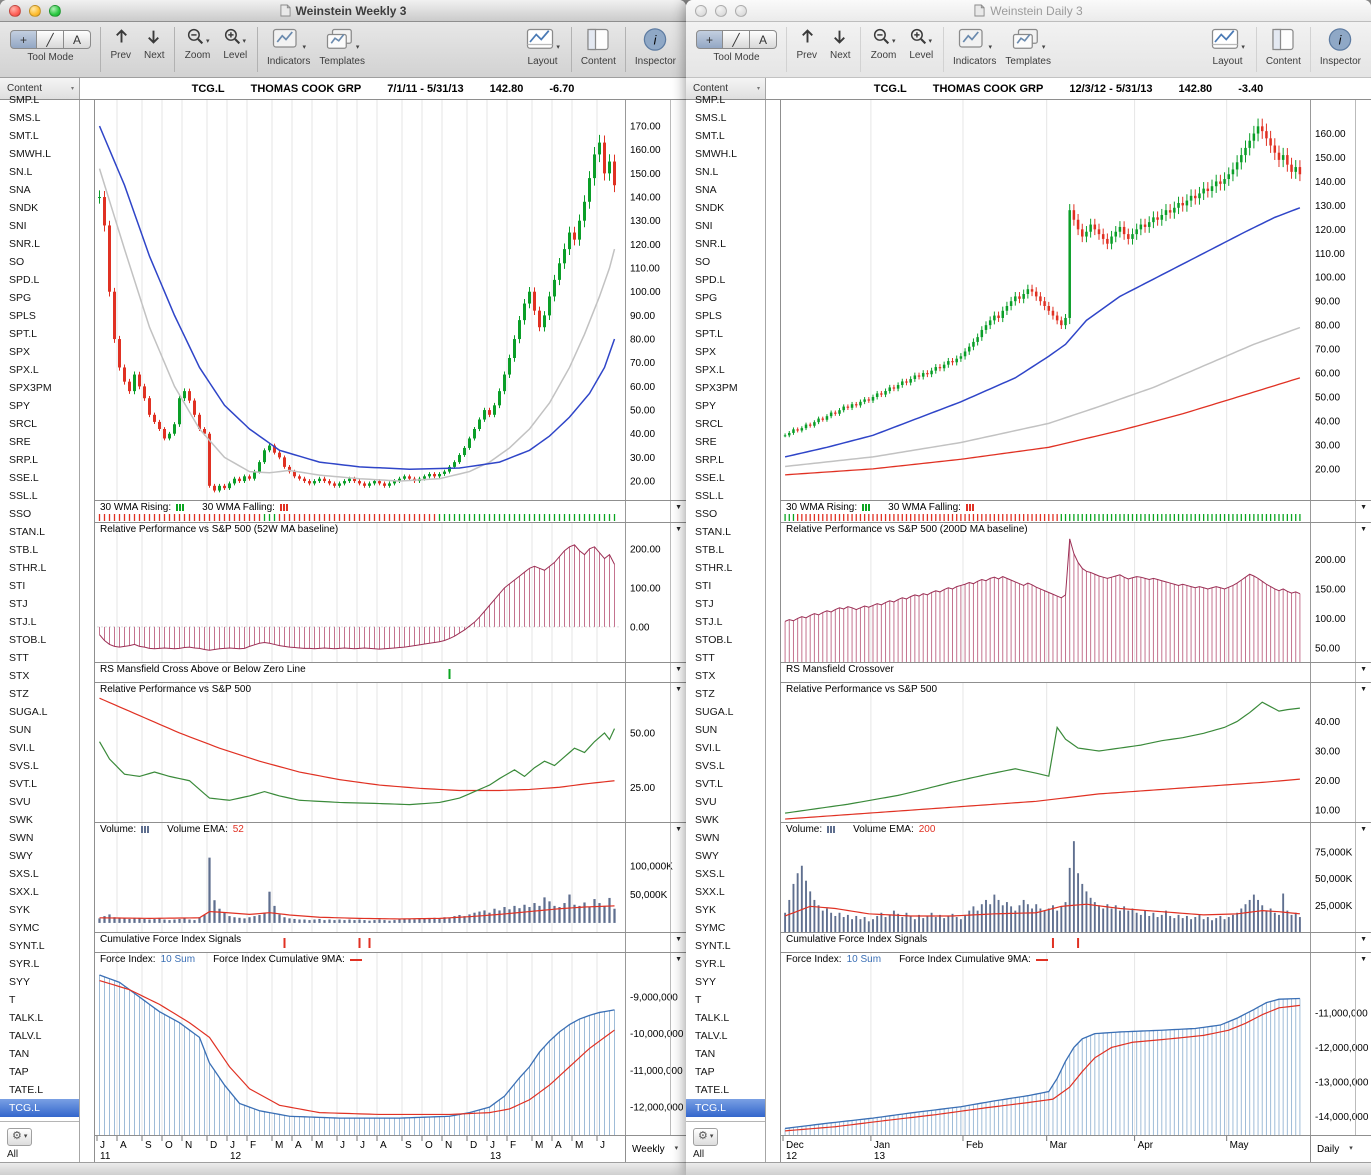 Image resolution: width=1371 pixels, height=1175 pixels. What do you see at coordinates (726, 88) in the screenshot?
I see `content-panel-header: Content ▾` at bounding box center [726, 88].